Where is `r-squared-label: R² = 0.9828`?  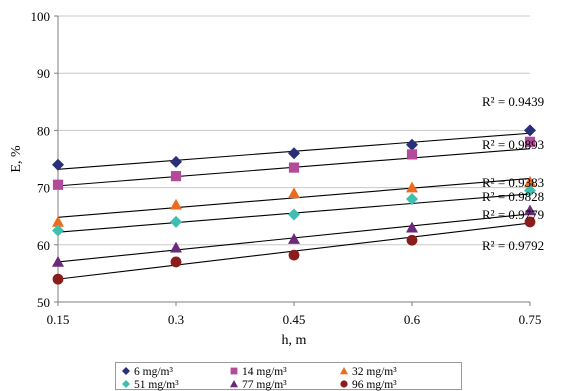
r-squared-label: R² = 0.9828 is located at coordinates (513, 196).